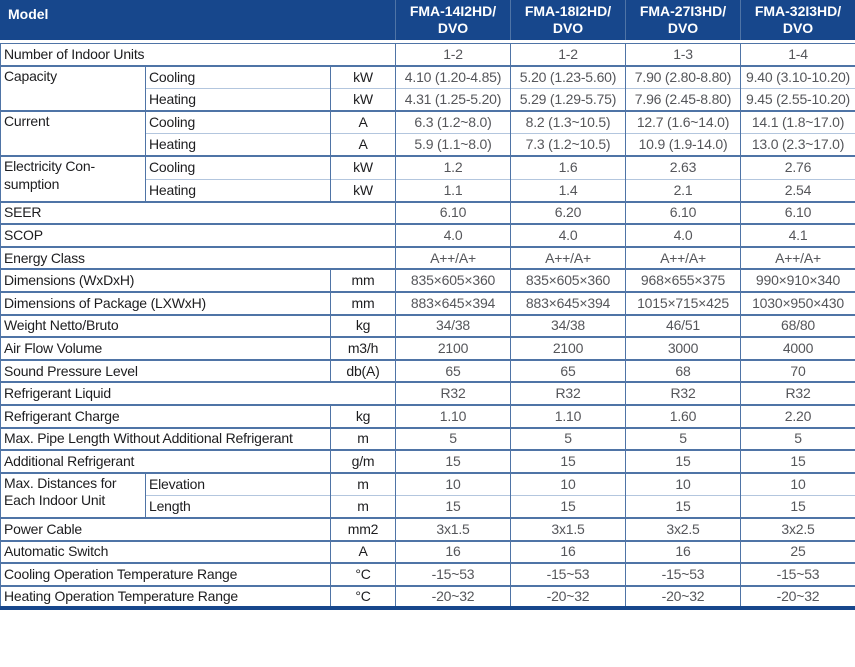 The width and height of the screenshot is (855, 667). I want to click on unit-cell: kg, so click(362, 325).